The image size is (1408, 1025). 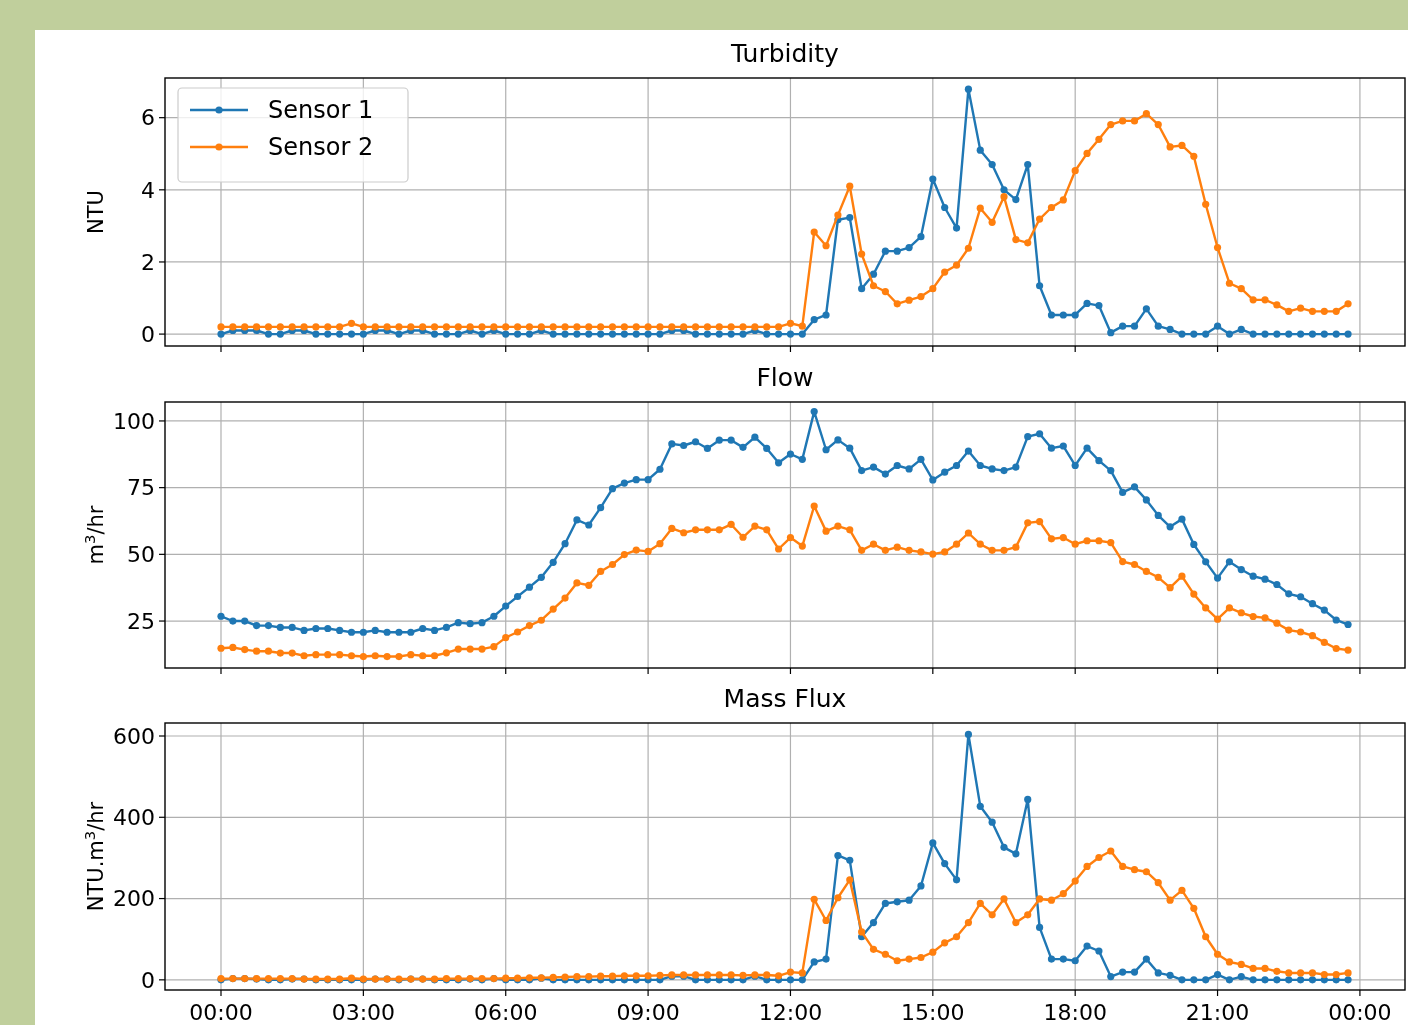 I want to click on y-tick-label: 200, so click(x=134, y=899).